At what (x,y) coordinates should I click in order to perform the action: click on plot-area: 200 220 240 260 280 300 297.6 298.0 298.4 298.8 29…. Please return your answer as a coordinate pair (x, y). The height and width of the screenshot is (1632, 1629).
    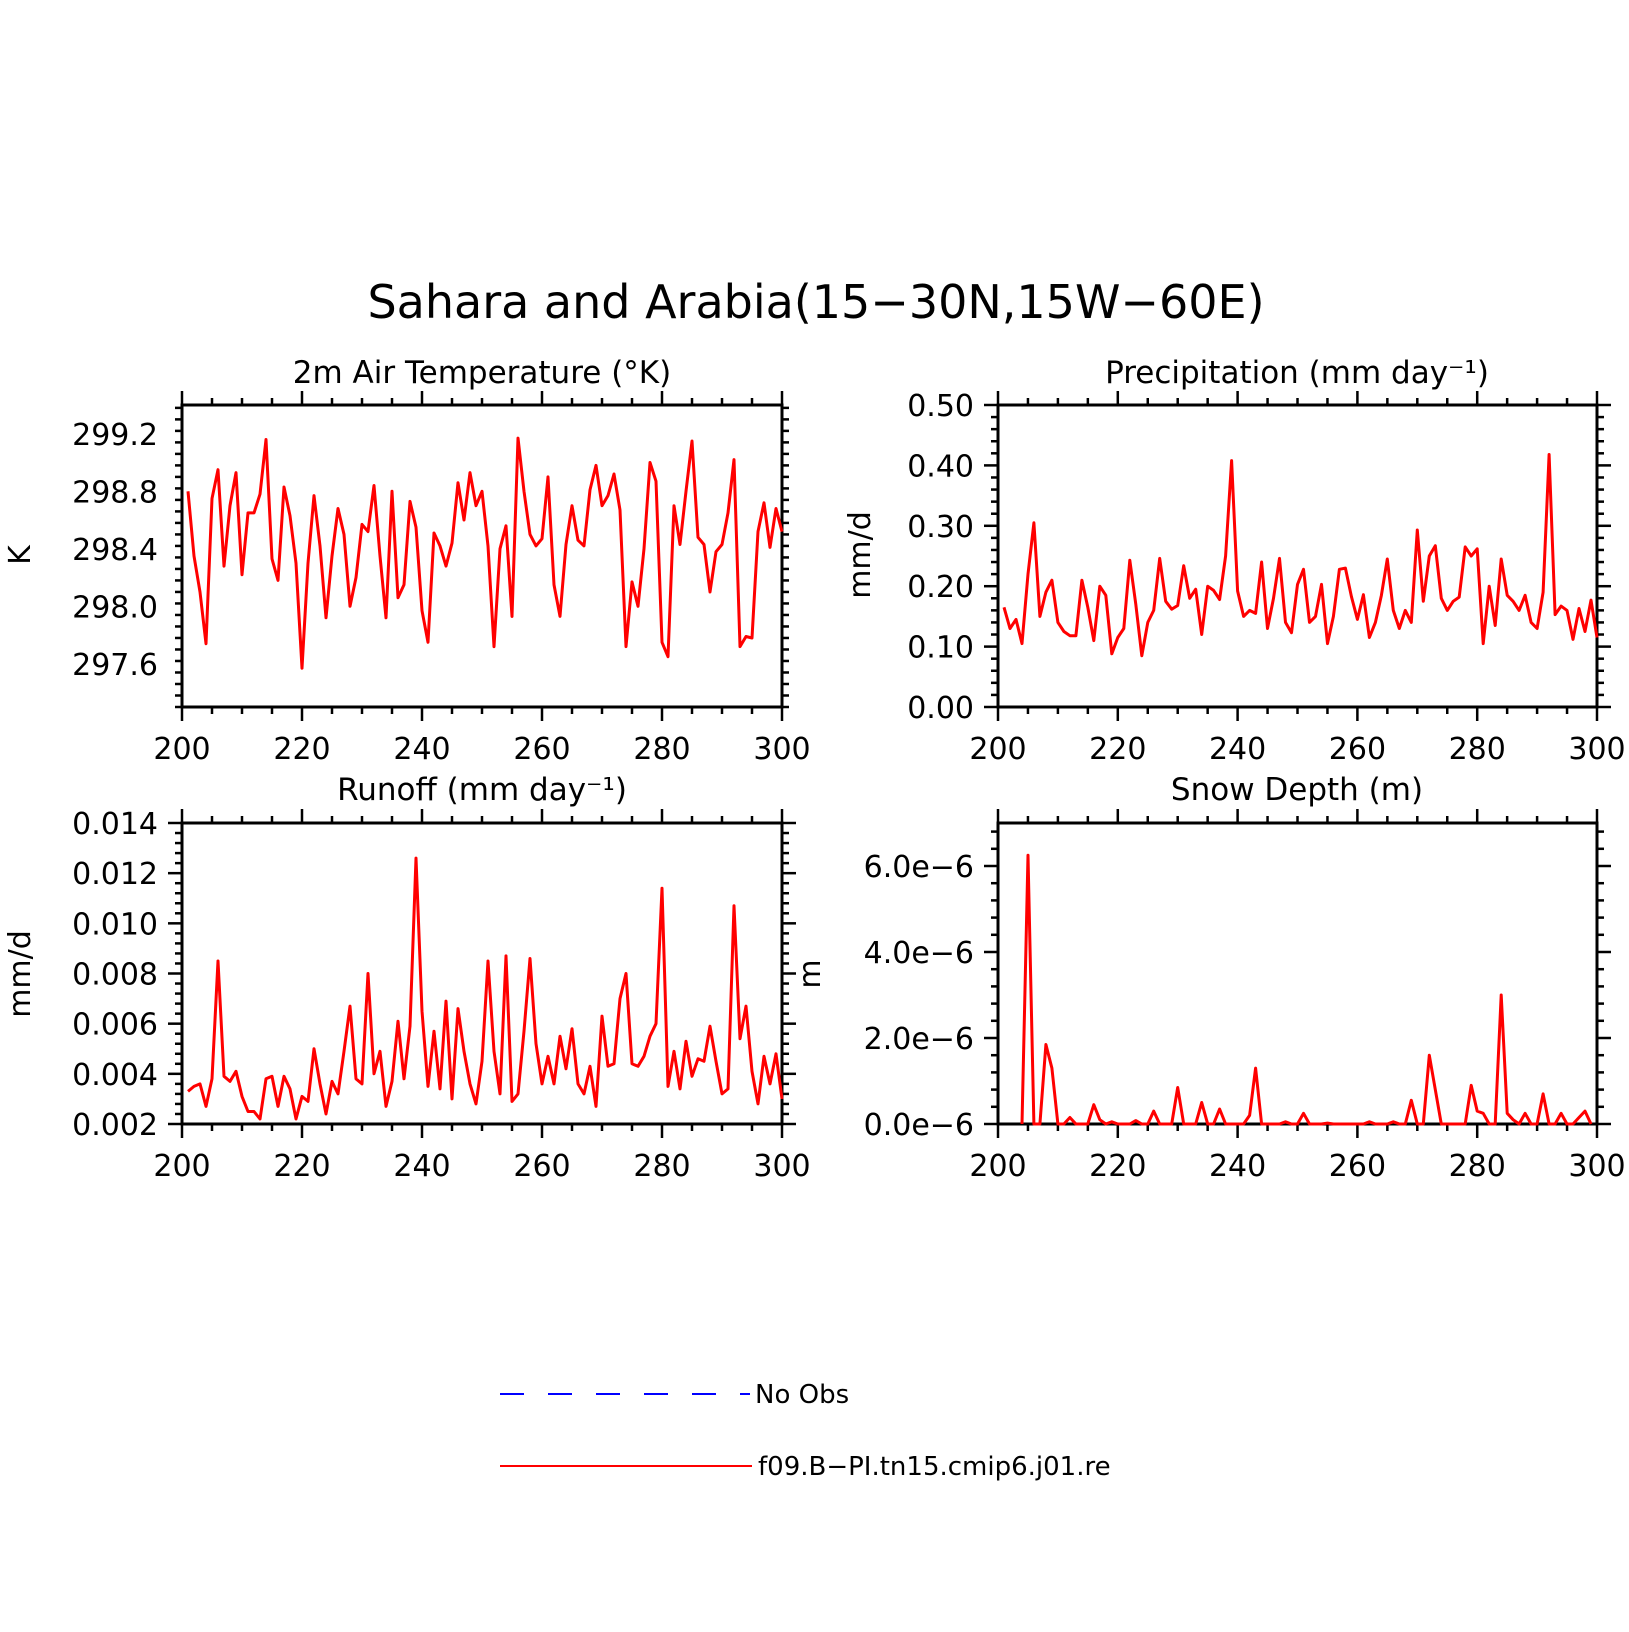
    Looking at the image, I should click on (441, 579).